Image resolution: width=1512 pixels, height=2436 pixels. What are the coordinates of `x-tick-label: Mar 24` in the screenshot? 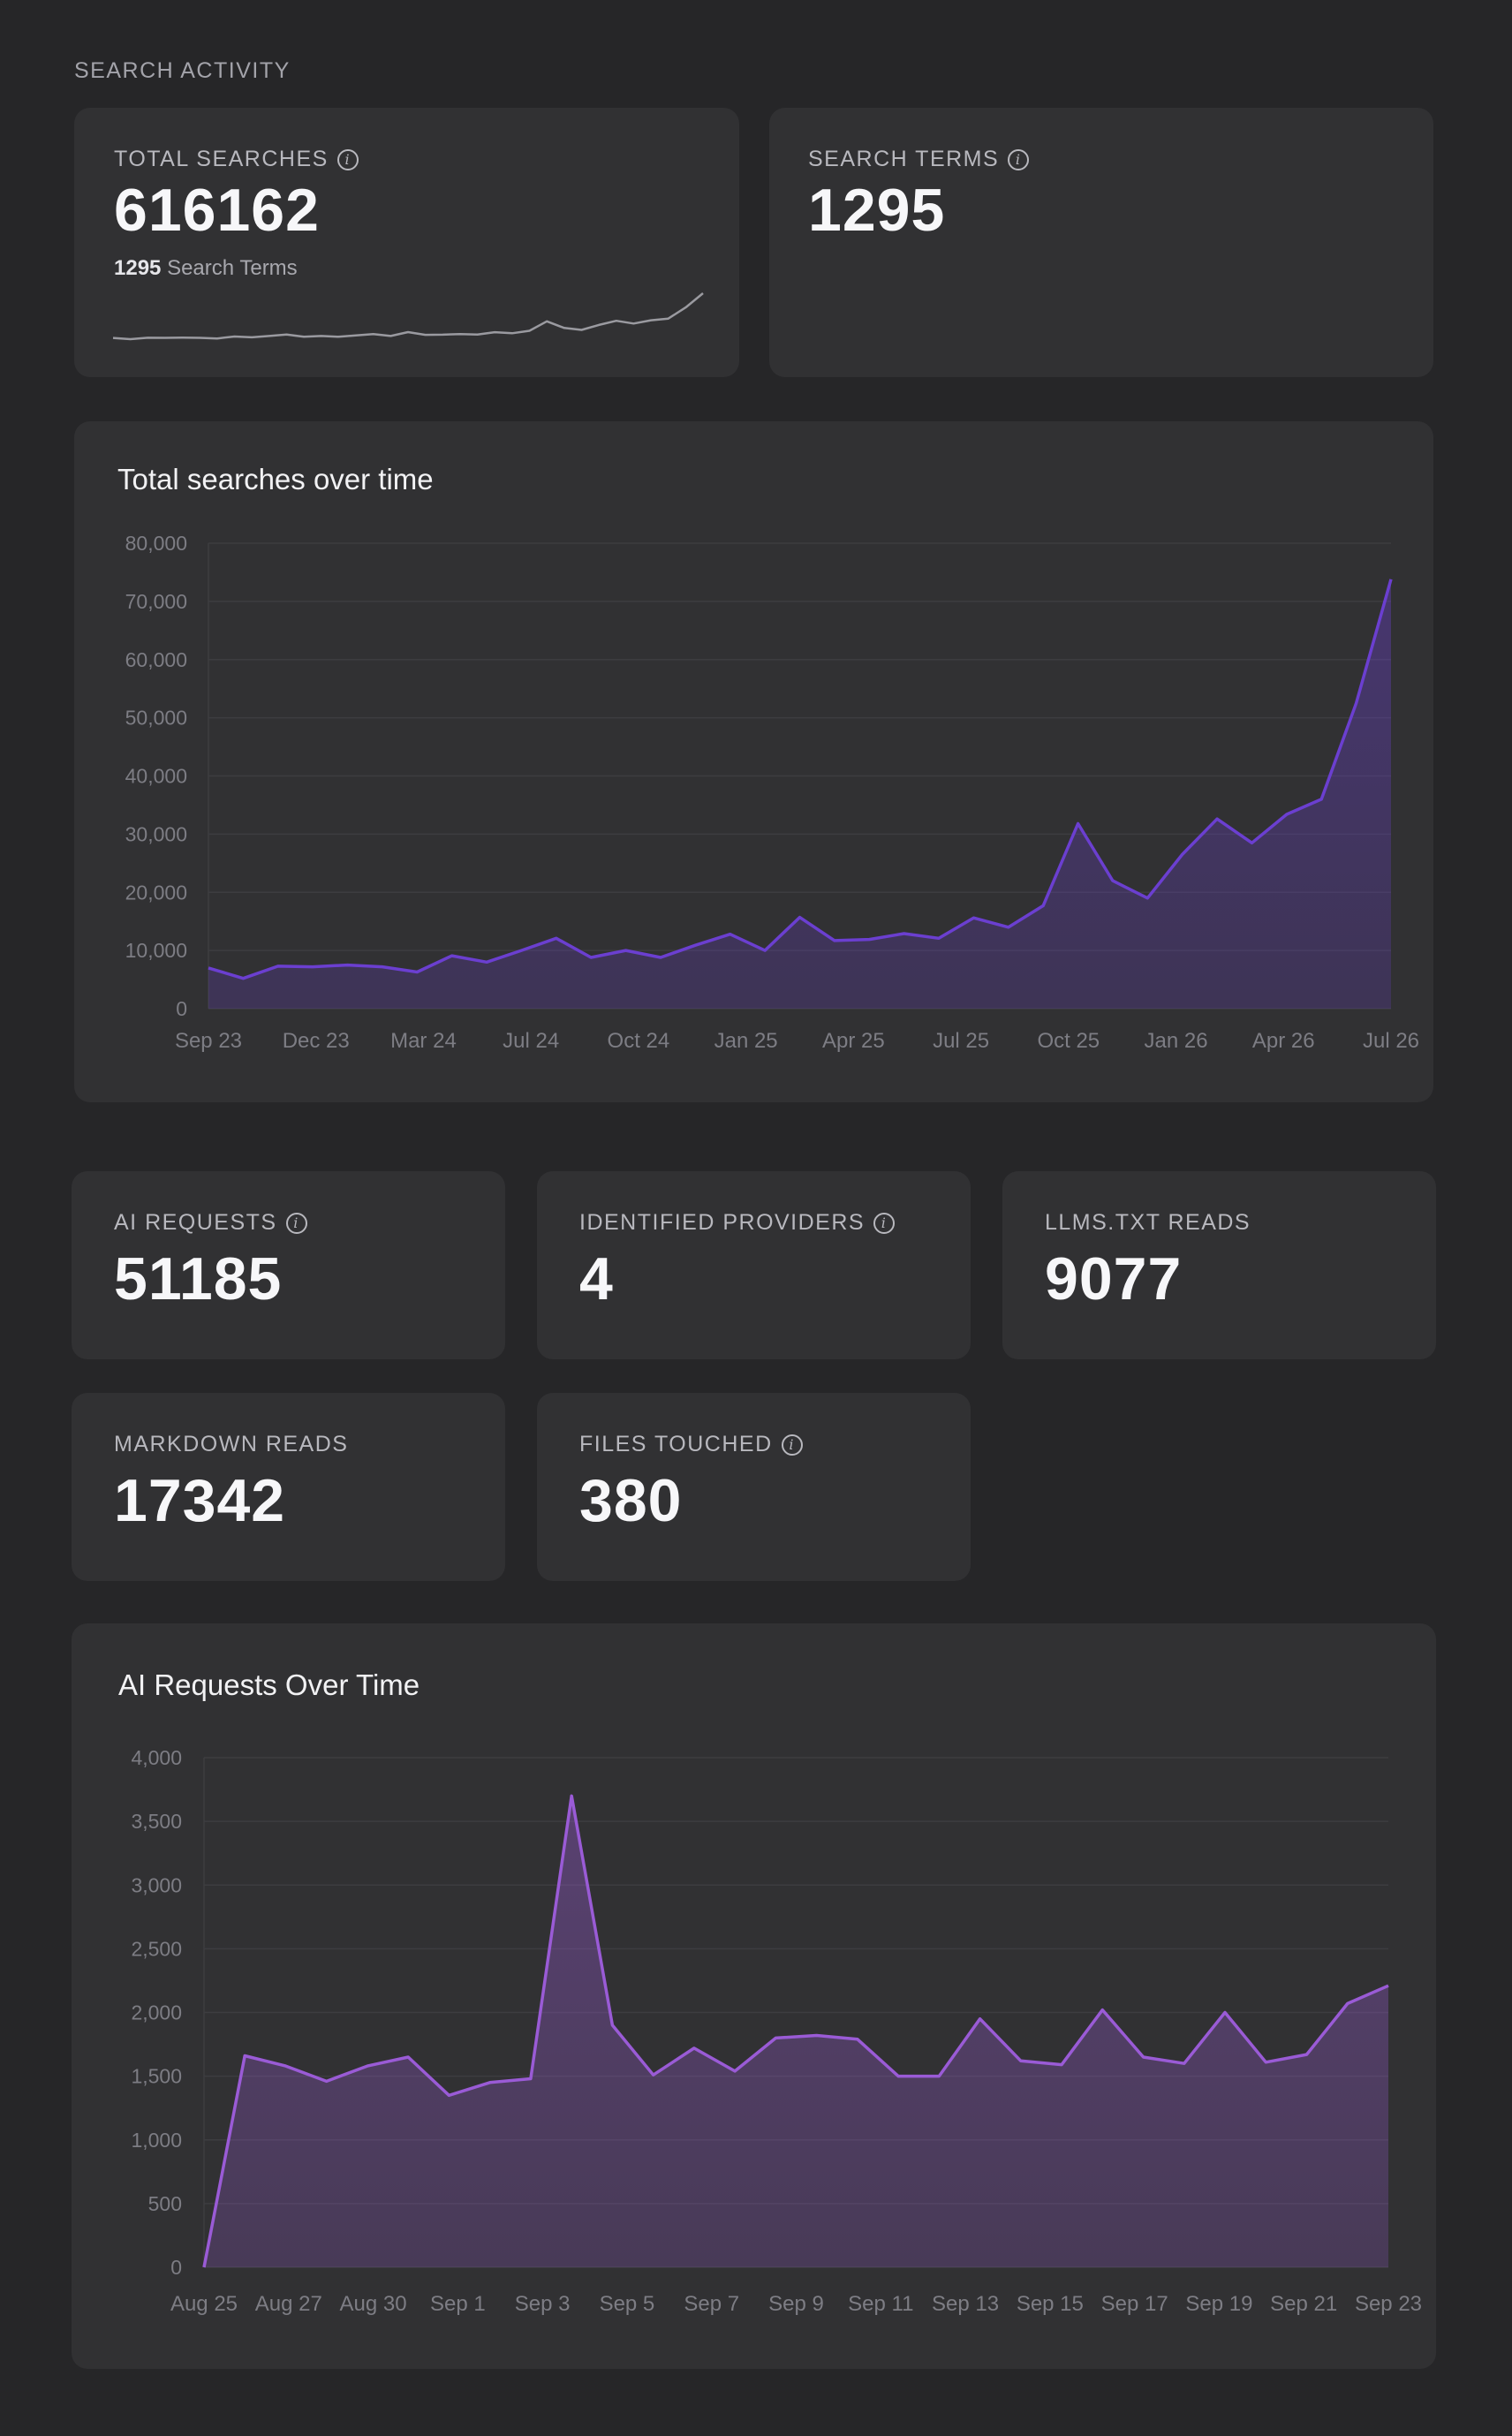 It's located at (424, 1041).